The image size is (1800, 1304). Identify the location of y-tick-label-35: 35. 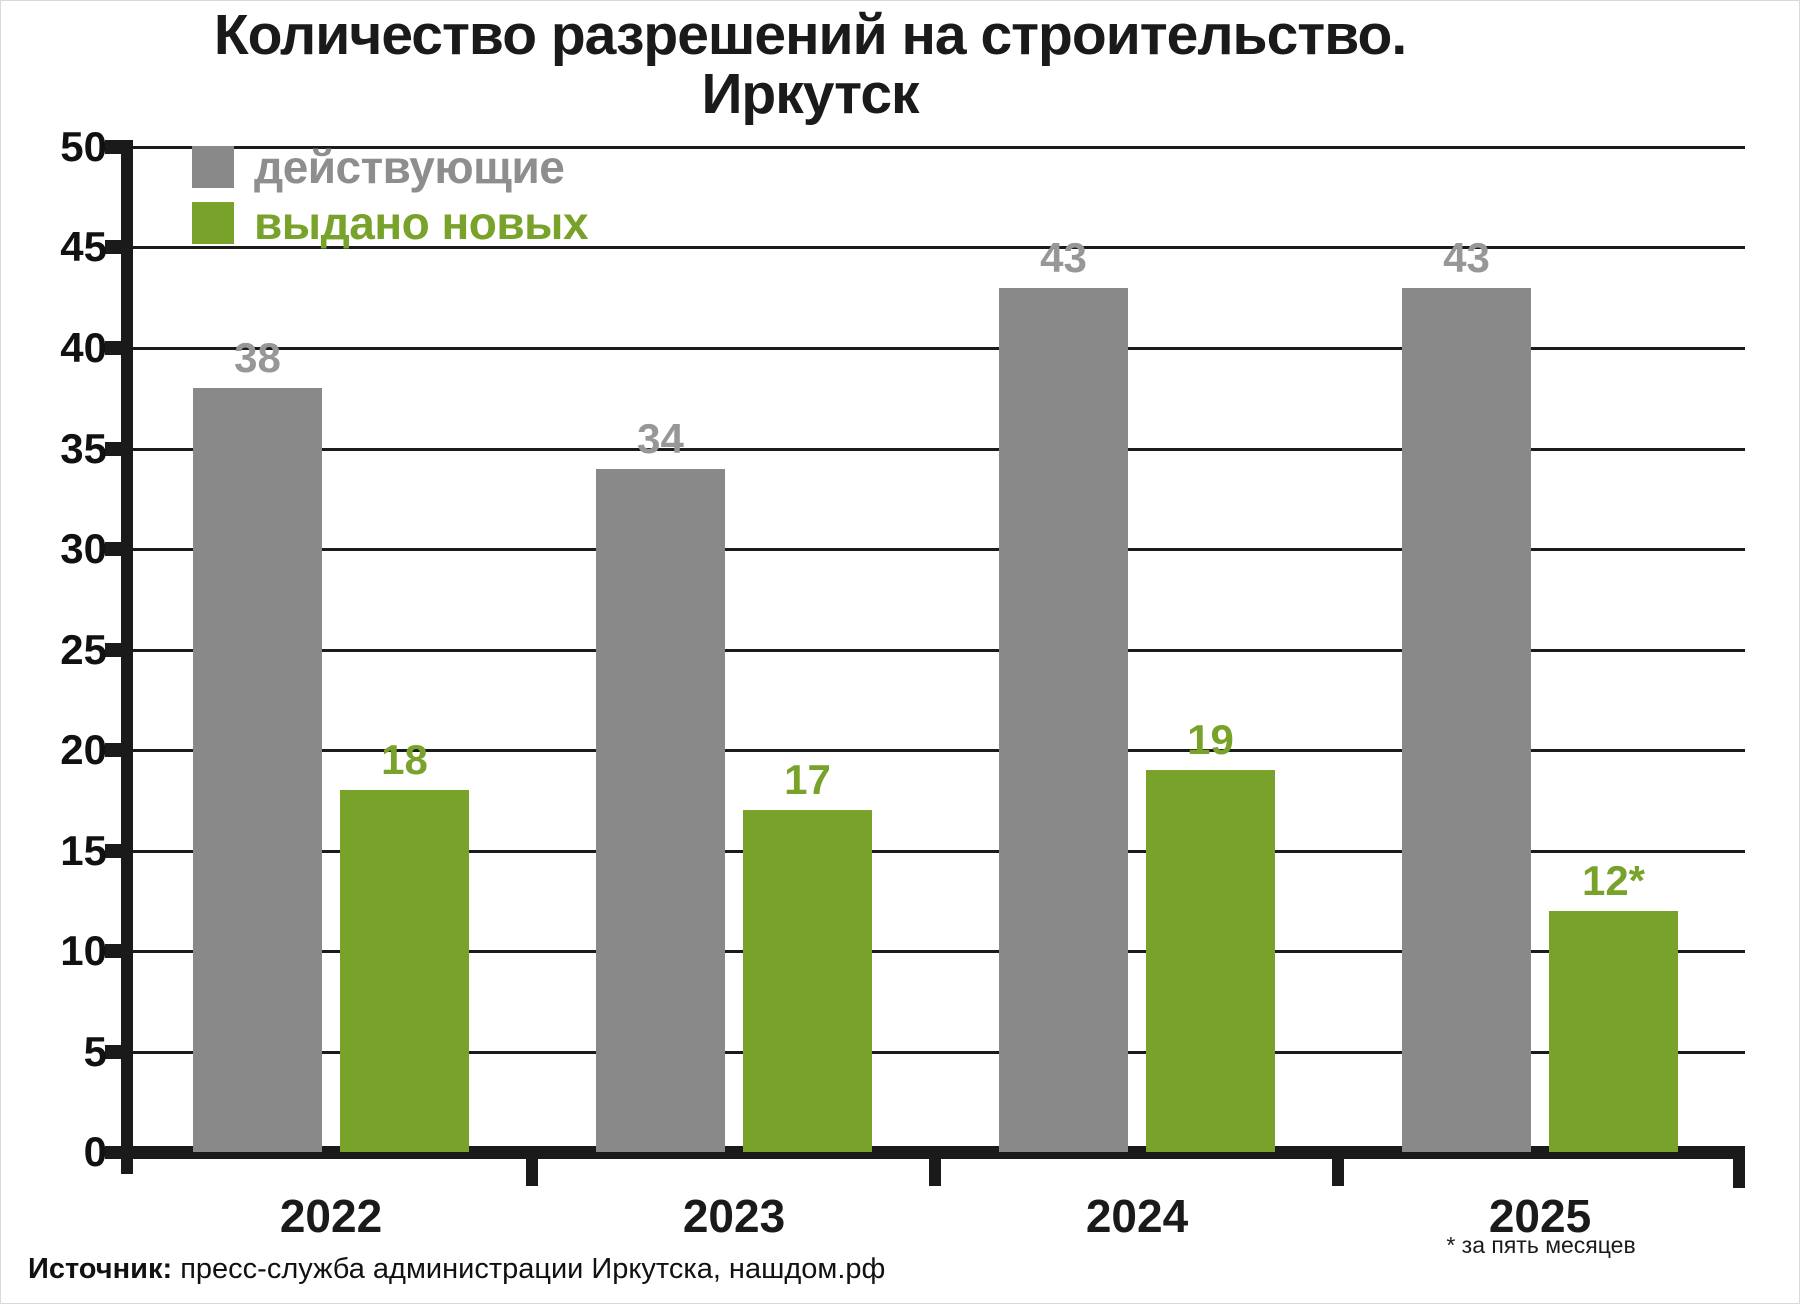
(83, 448).